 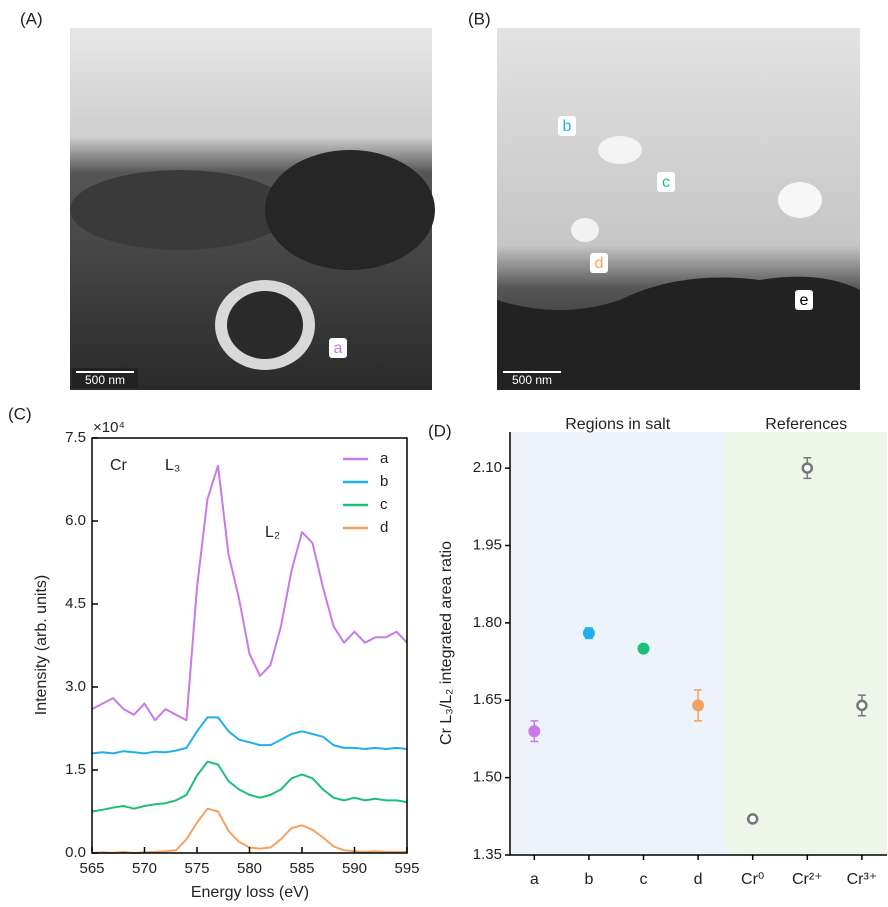 I want to click on legend-label: d, so click(x=384, y=527).